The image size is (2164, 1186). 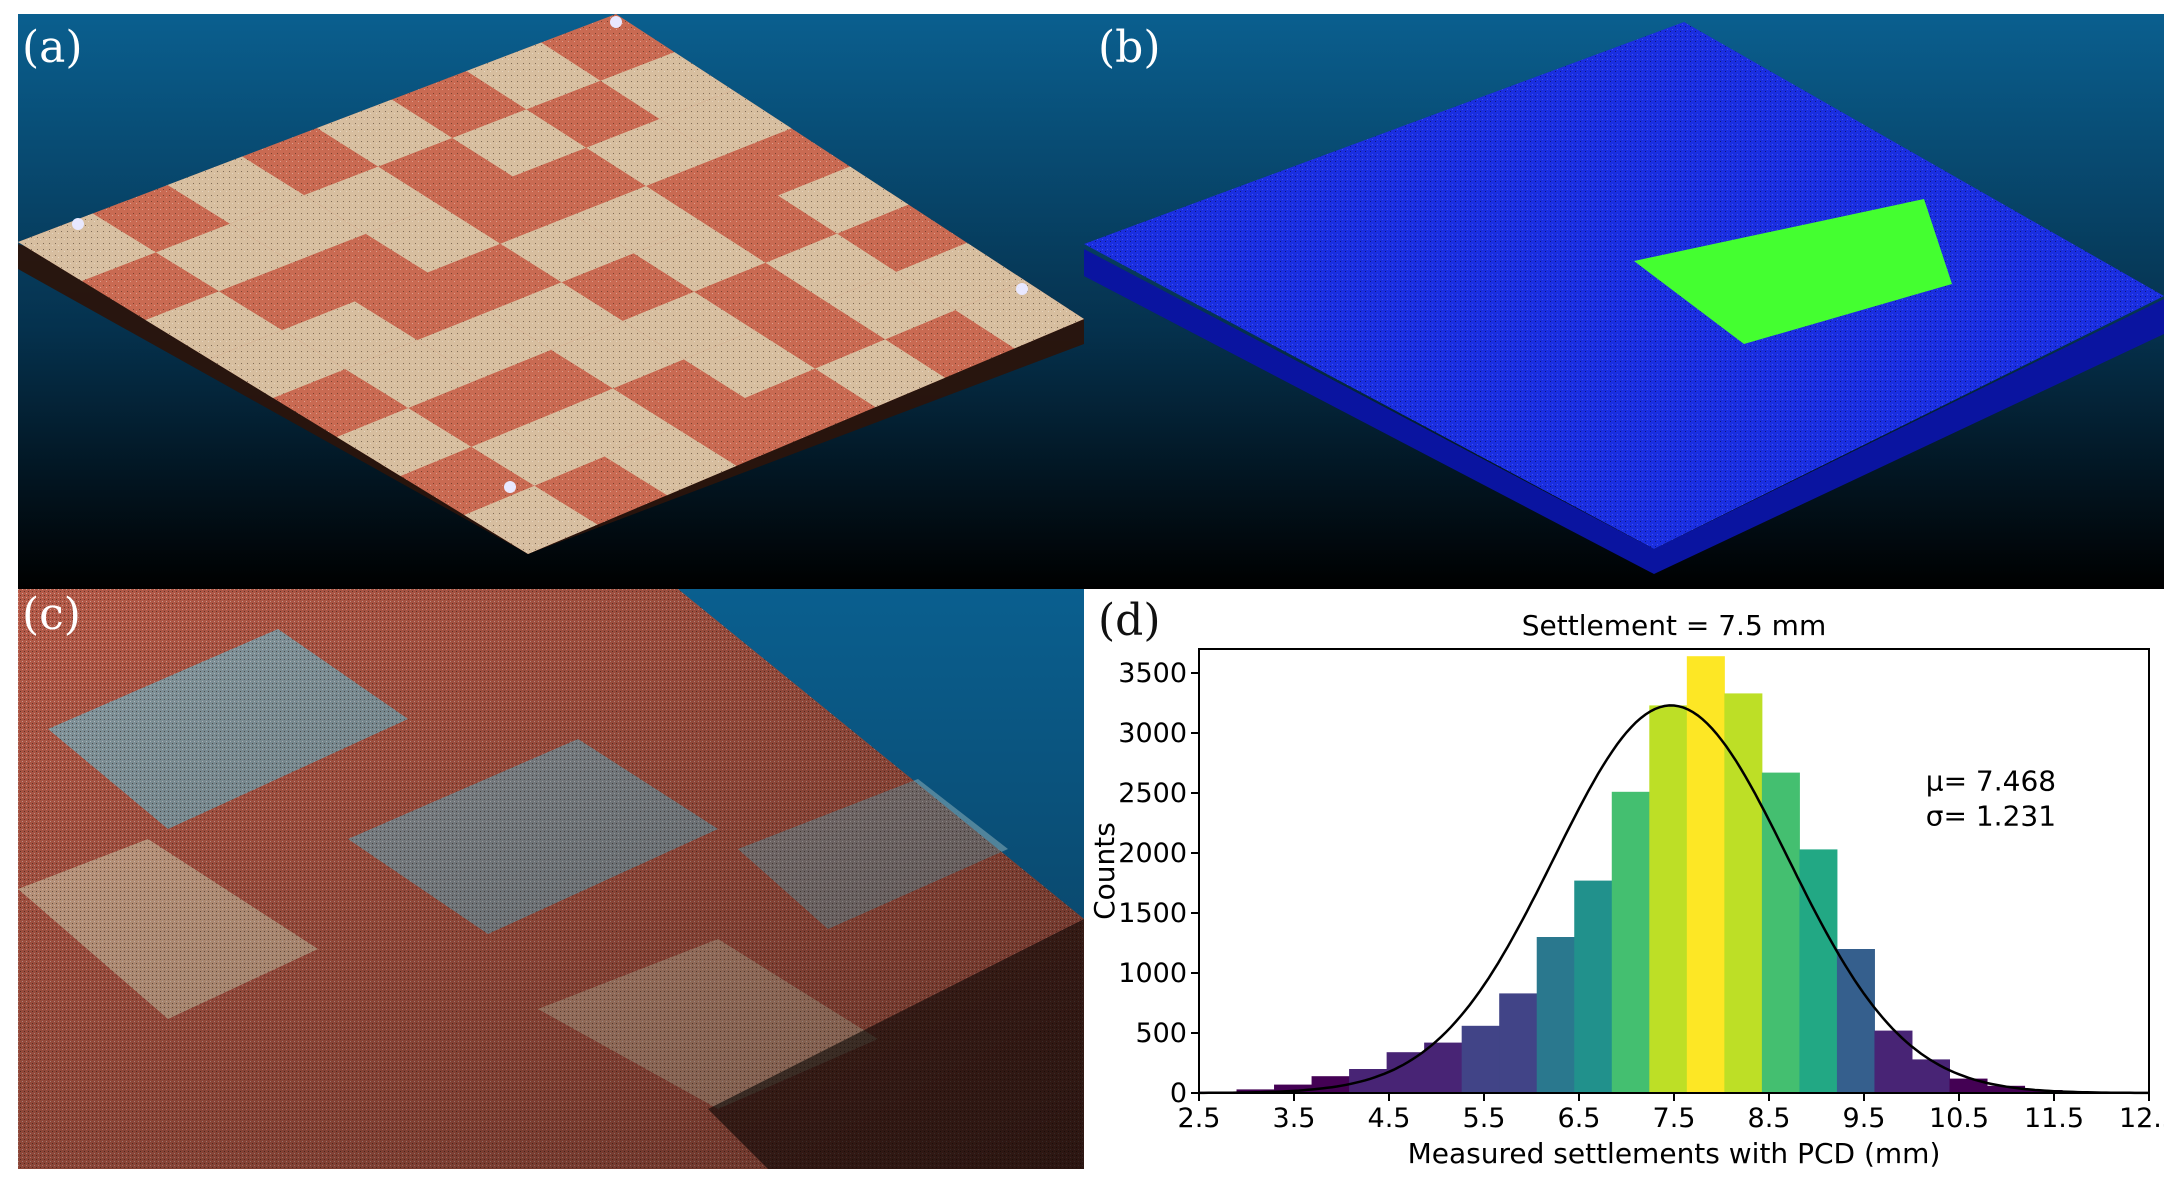 What do you see at coordinates (1178, 1093) in the screenshot?
I see `y-tick-label: 0` at bounding box center [1178, 1093].